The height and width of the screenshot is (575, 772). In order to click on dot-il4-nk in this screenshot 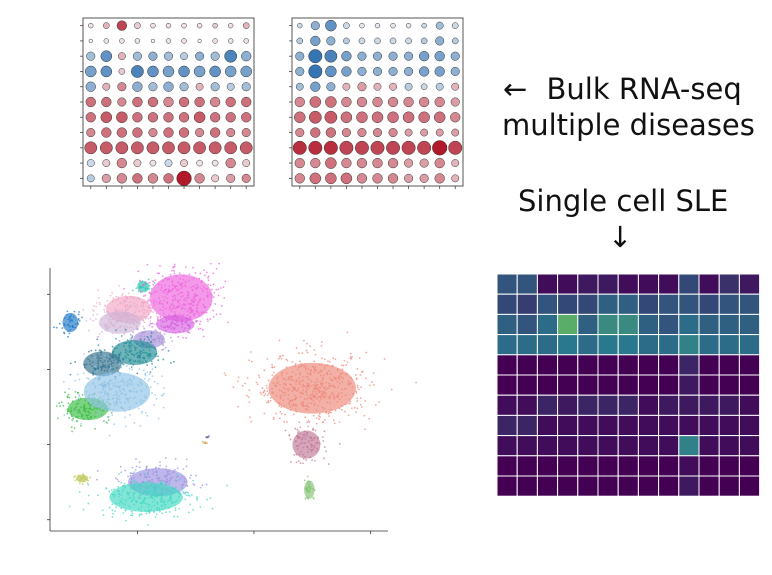, I will do `click(199, 86)`.